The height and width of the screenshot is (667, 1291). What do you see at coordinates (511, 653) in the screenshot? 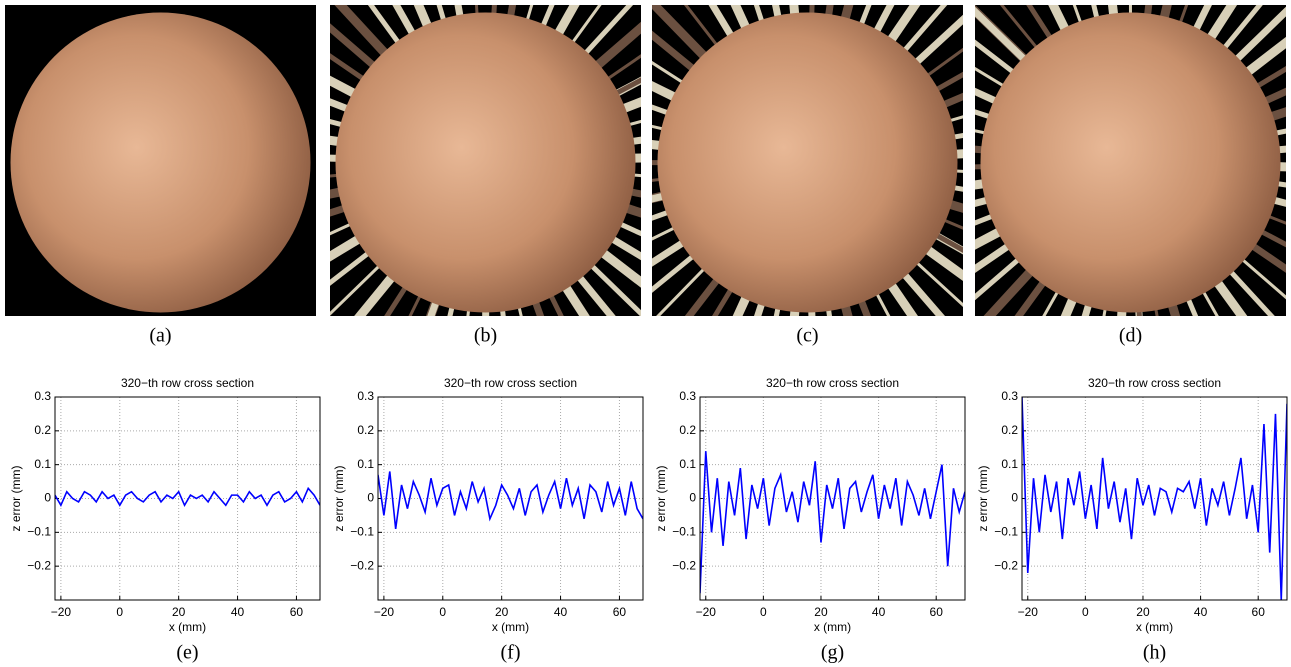
I see `caption: (f)` at bounding box center [511, 653].